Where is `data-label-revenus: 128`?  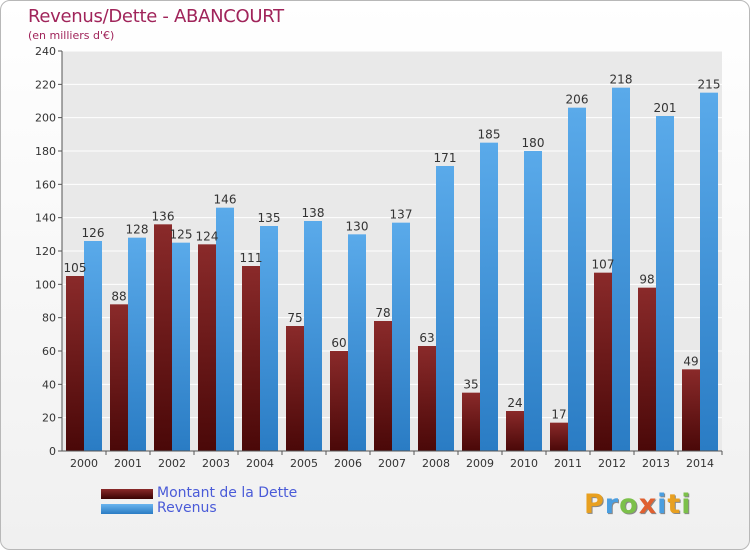 data-label-revenus: 128 is located at coordinates (137, 230).